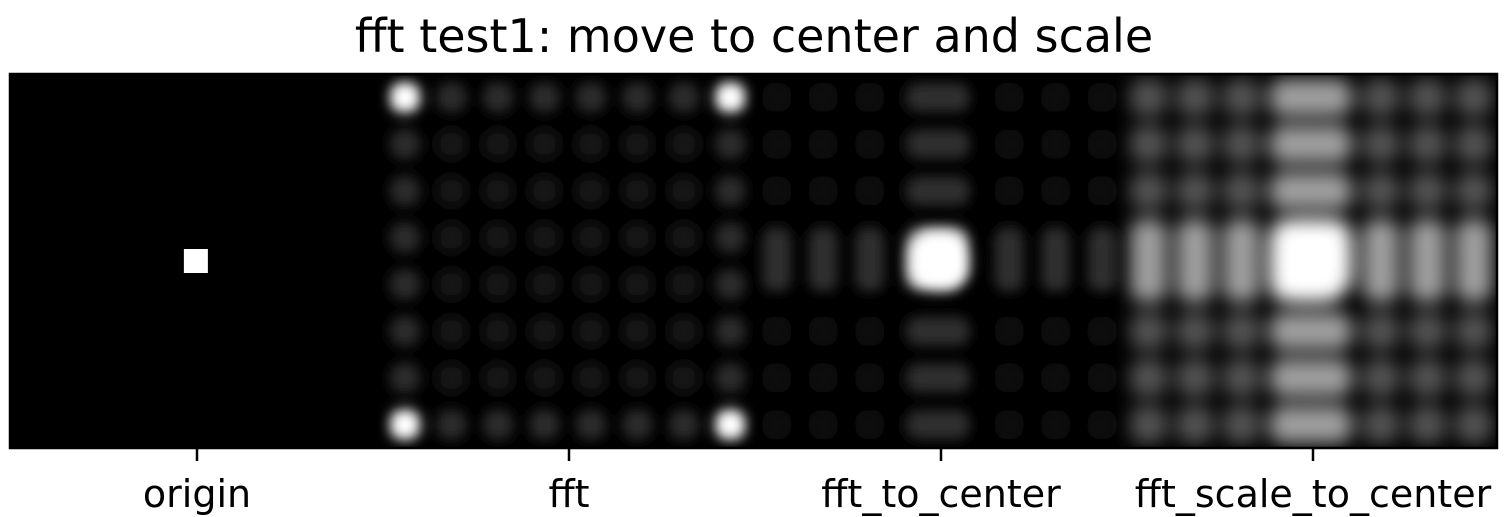 The width and height of the screenshot is (1505, 517). What do you see at coordinates (197, 494) in the screenshot?
I see `x-tick-label-origin: origin` at bounding box center [197, 494].